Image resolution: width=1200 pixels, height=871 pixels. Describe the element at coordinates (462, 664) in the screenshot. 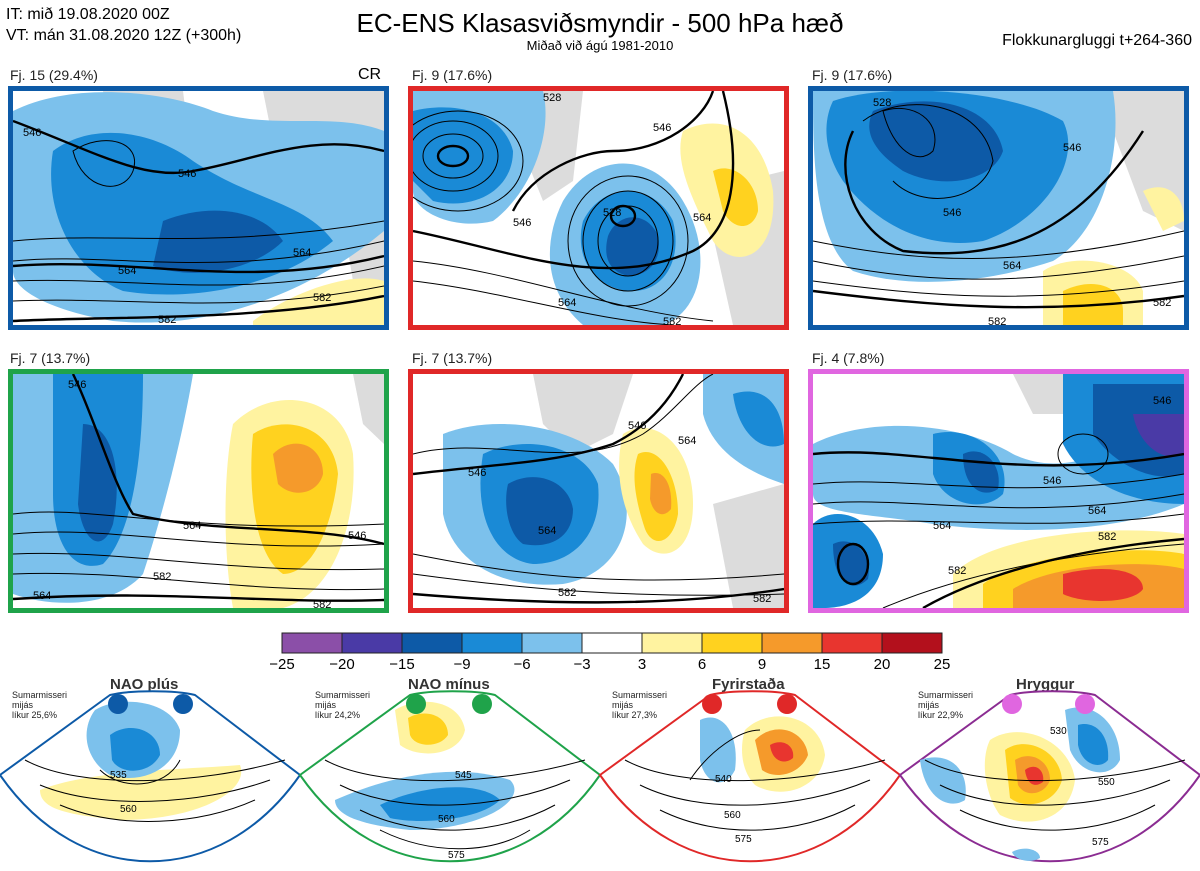

I see `colorbar-tick-label: −9` at that location.